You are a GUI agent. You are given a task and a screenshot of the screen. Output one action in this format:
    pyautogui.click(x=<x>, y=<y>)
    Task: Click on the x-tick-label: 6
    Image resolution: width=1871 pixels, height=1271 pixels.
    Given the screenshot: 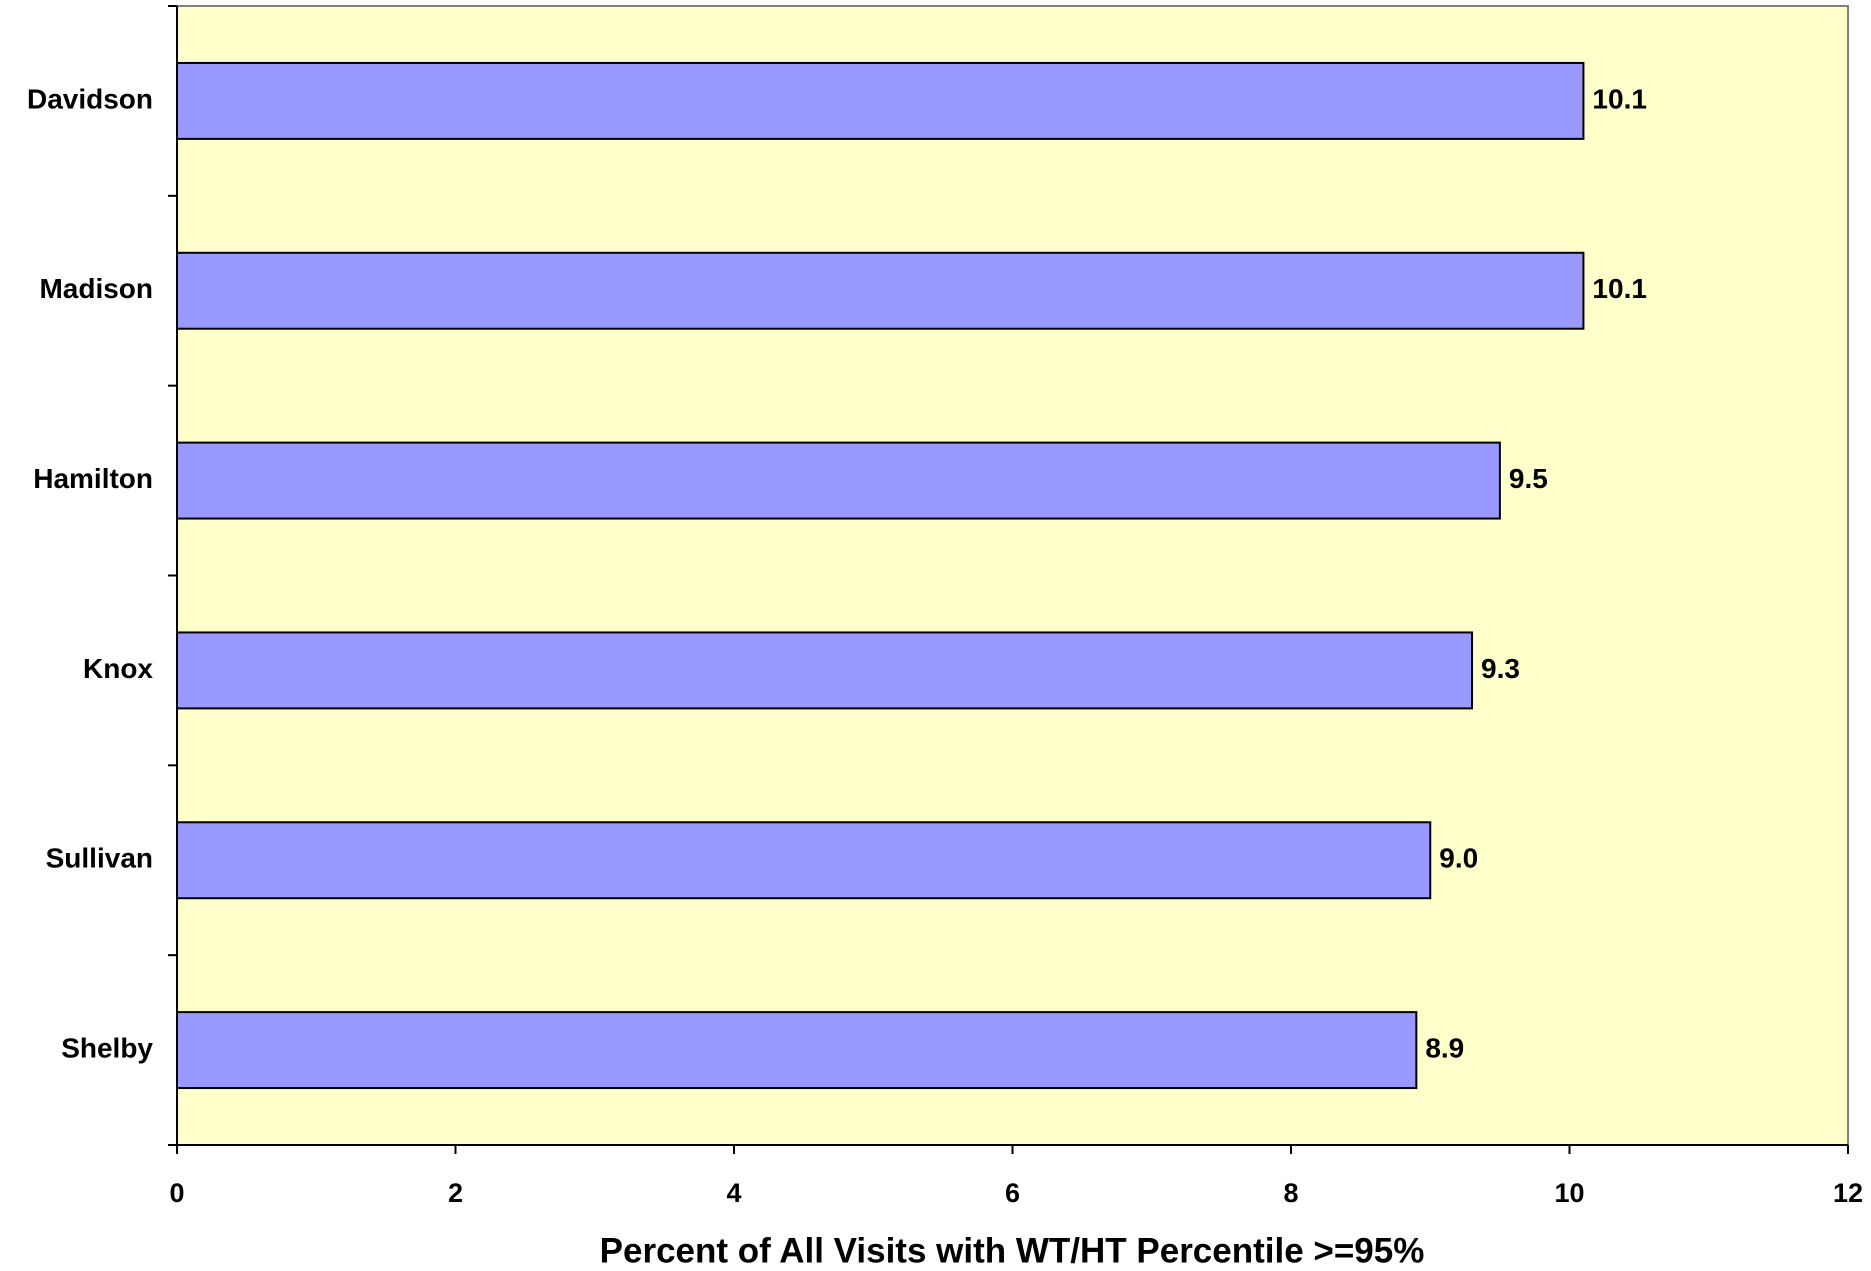 What is the action you would take?
    pyautogui.click(x=1012, y=1193)
    